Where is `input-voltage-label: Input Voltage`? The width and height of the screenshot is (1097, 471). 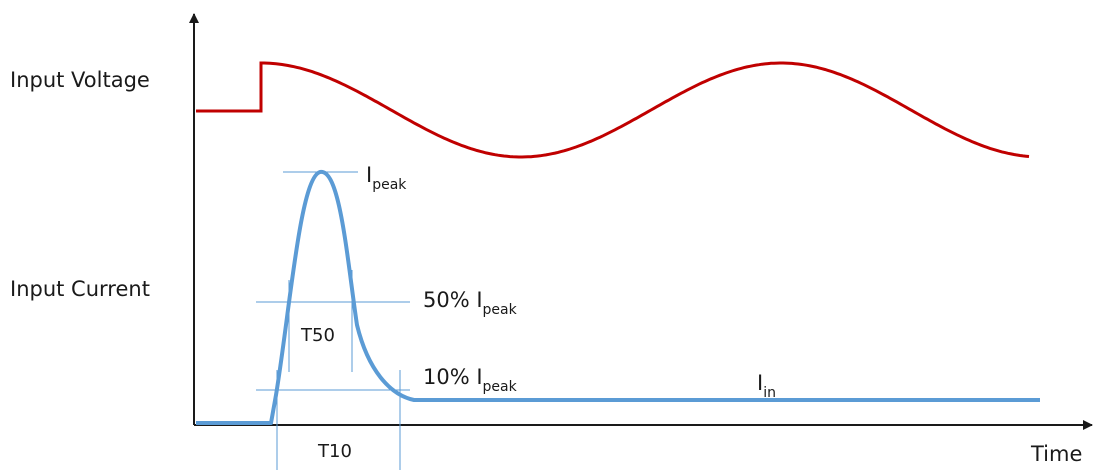
input-voltage-label: Input Voltage is located at coordinates (80, 80).